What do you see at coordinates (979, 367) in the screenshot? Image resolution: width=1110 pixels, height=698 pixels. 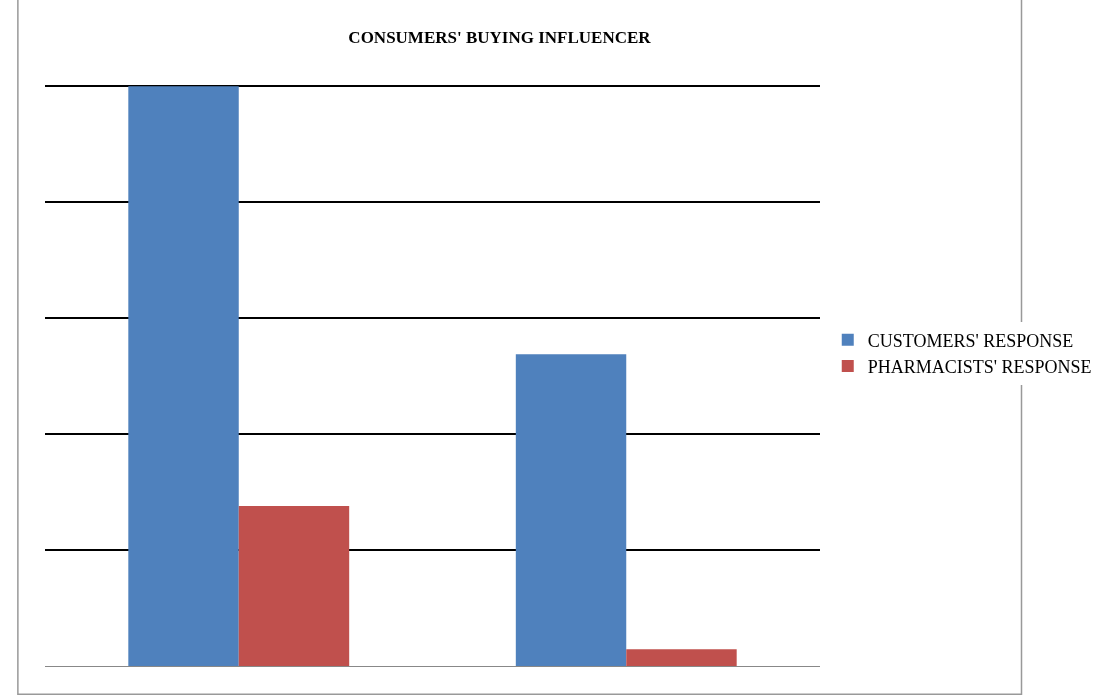 I see `legend-label: PHARMACISTS' RESPONSE` at bounding box center [979, 367].